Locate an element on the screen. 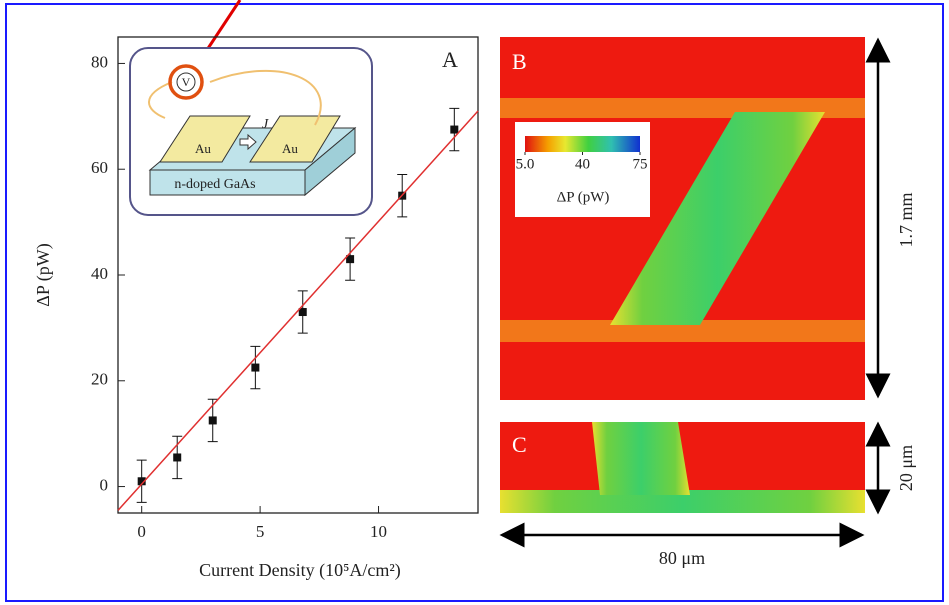 The height and width of the screenshot is (605, 949). panel-label: C is located at coordinates (519, 444).